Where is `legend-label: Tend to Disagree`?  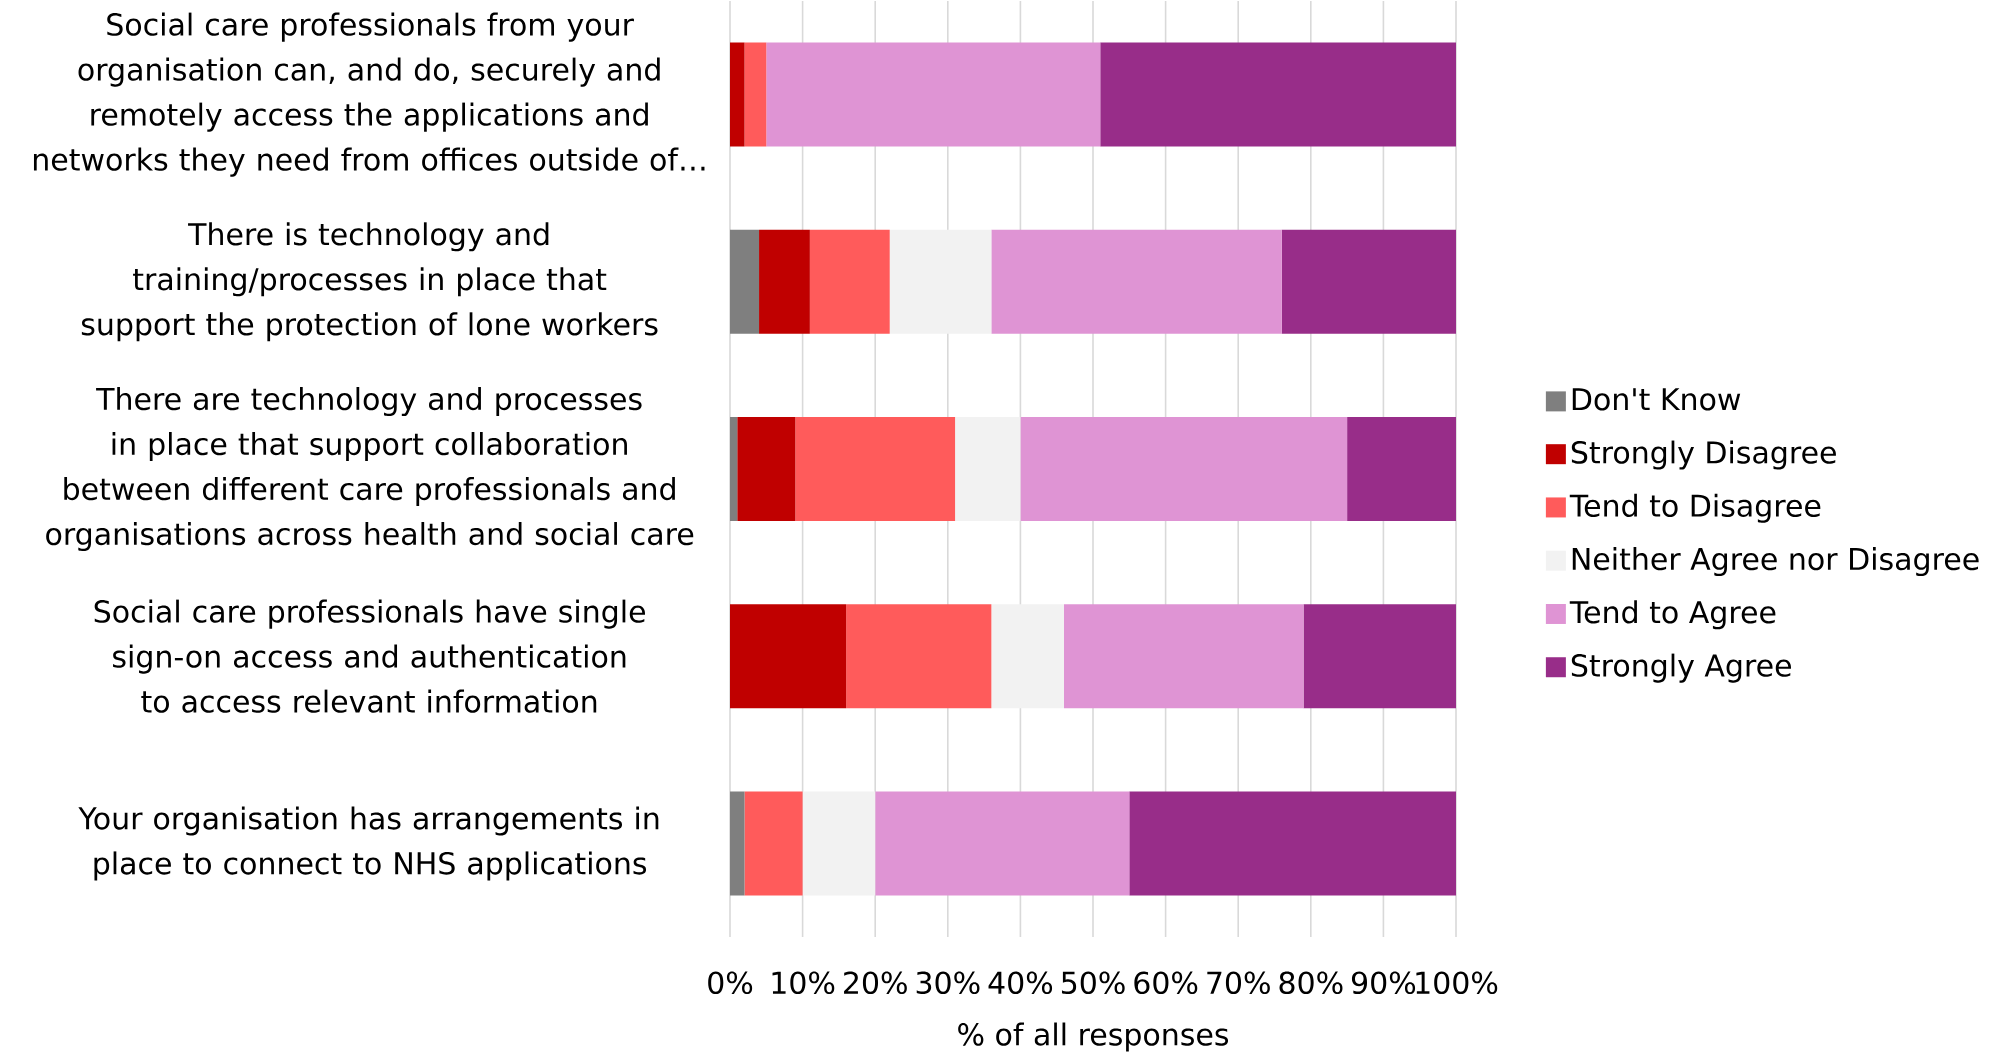 legend-label: Tend to Disagree is located at coordinates (1695, 508).